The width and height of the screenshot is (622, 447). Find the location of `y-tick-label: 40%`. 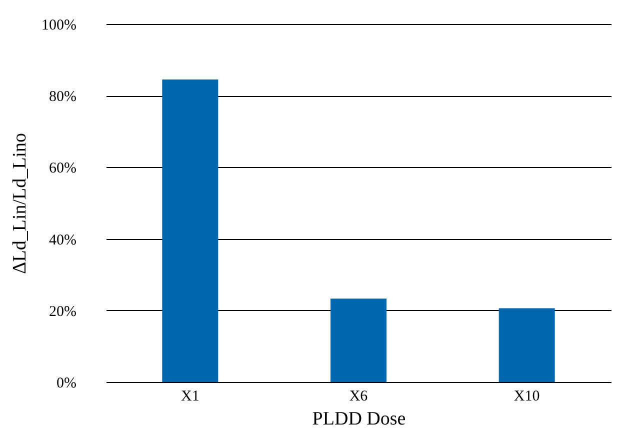

y-tick-label: 40% is located at coordinates (62, 240).